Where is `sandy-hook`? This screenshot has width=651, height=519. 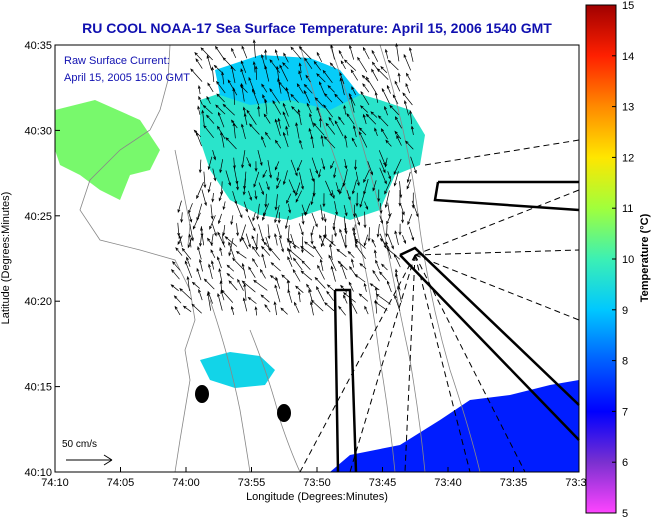 sandy-hook is located at coordinates (182, 197).